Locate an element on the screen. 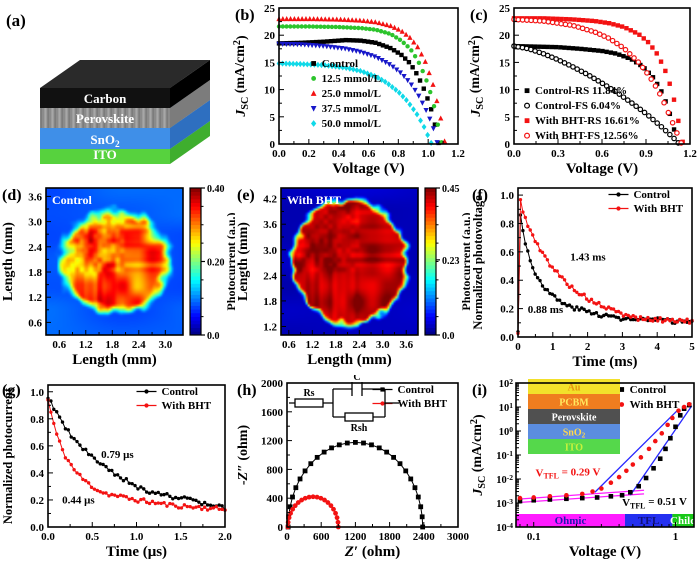 This screenshot has width=700, height=565. x-tick-label: 2.0 is located at coordinates (225, 537).